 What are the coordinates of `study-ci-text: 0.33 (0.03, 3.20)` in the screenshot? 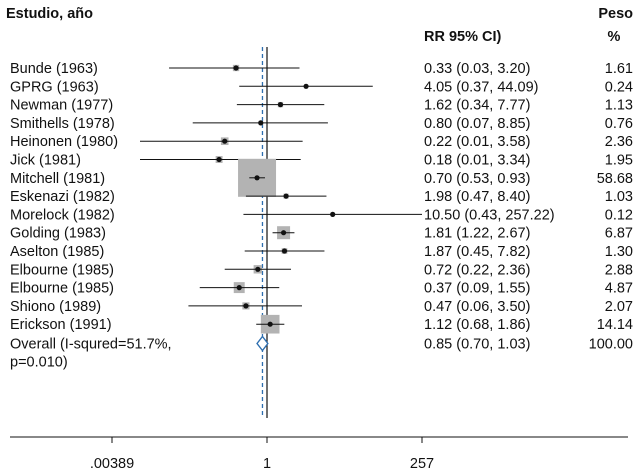 It's located at (477, 69).